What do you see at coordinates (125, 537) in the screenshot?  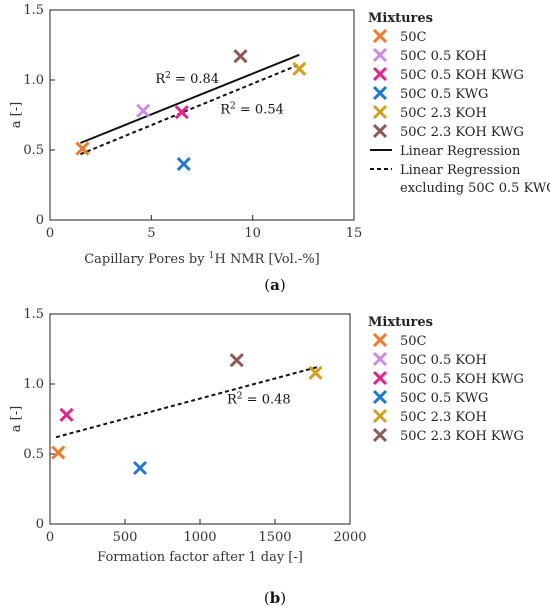 I see `x-tick-label: 500` at bounding box center [125, 537].